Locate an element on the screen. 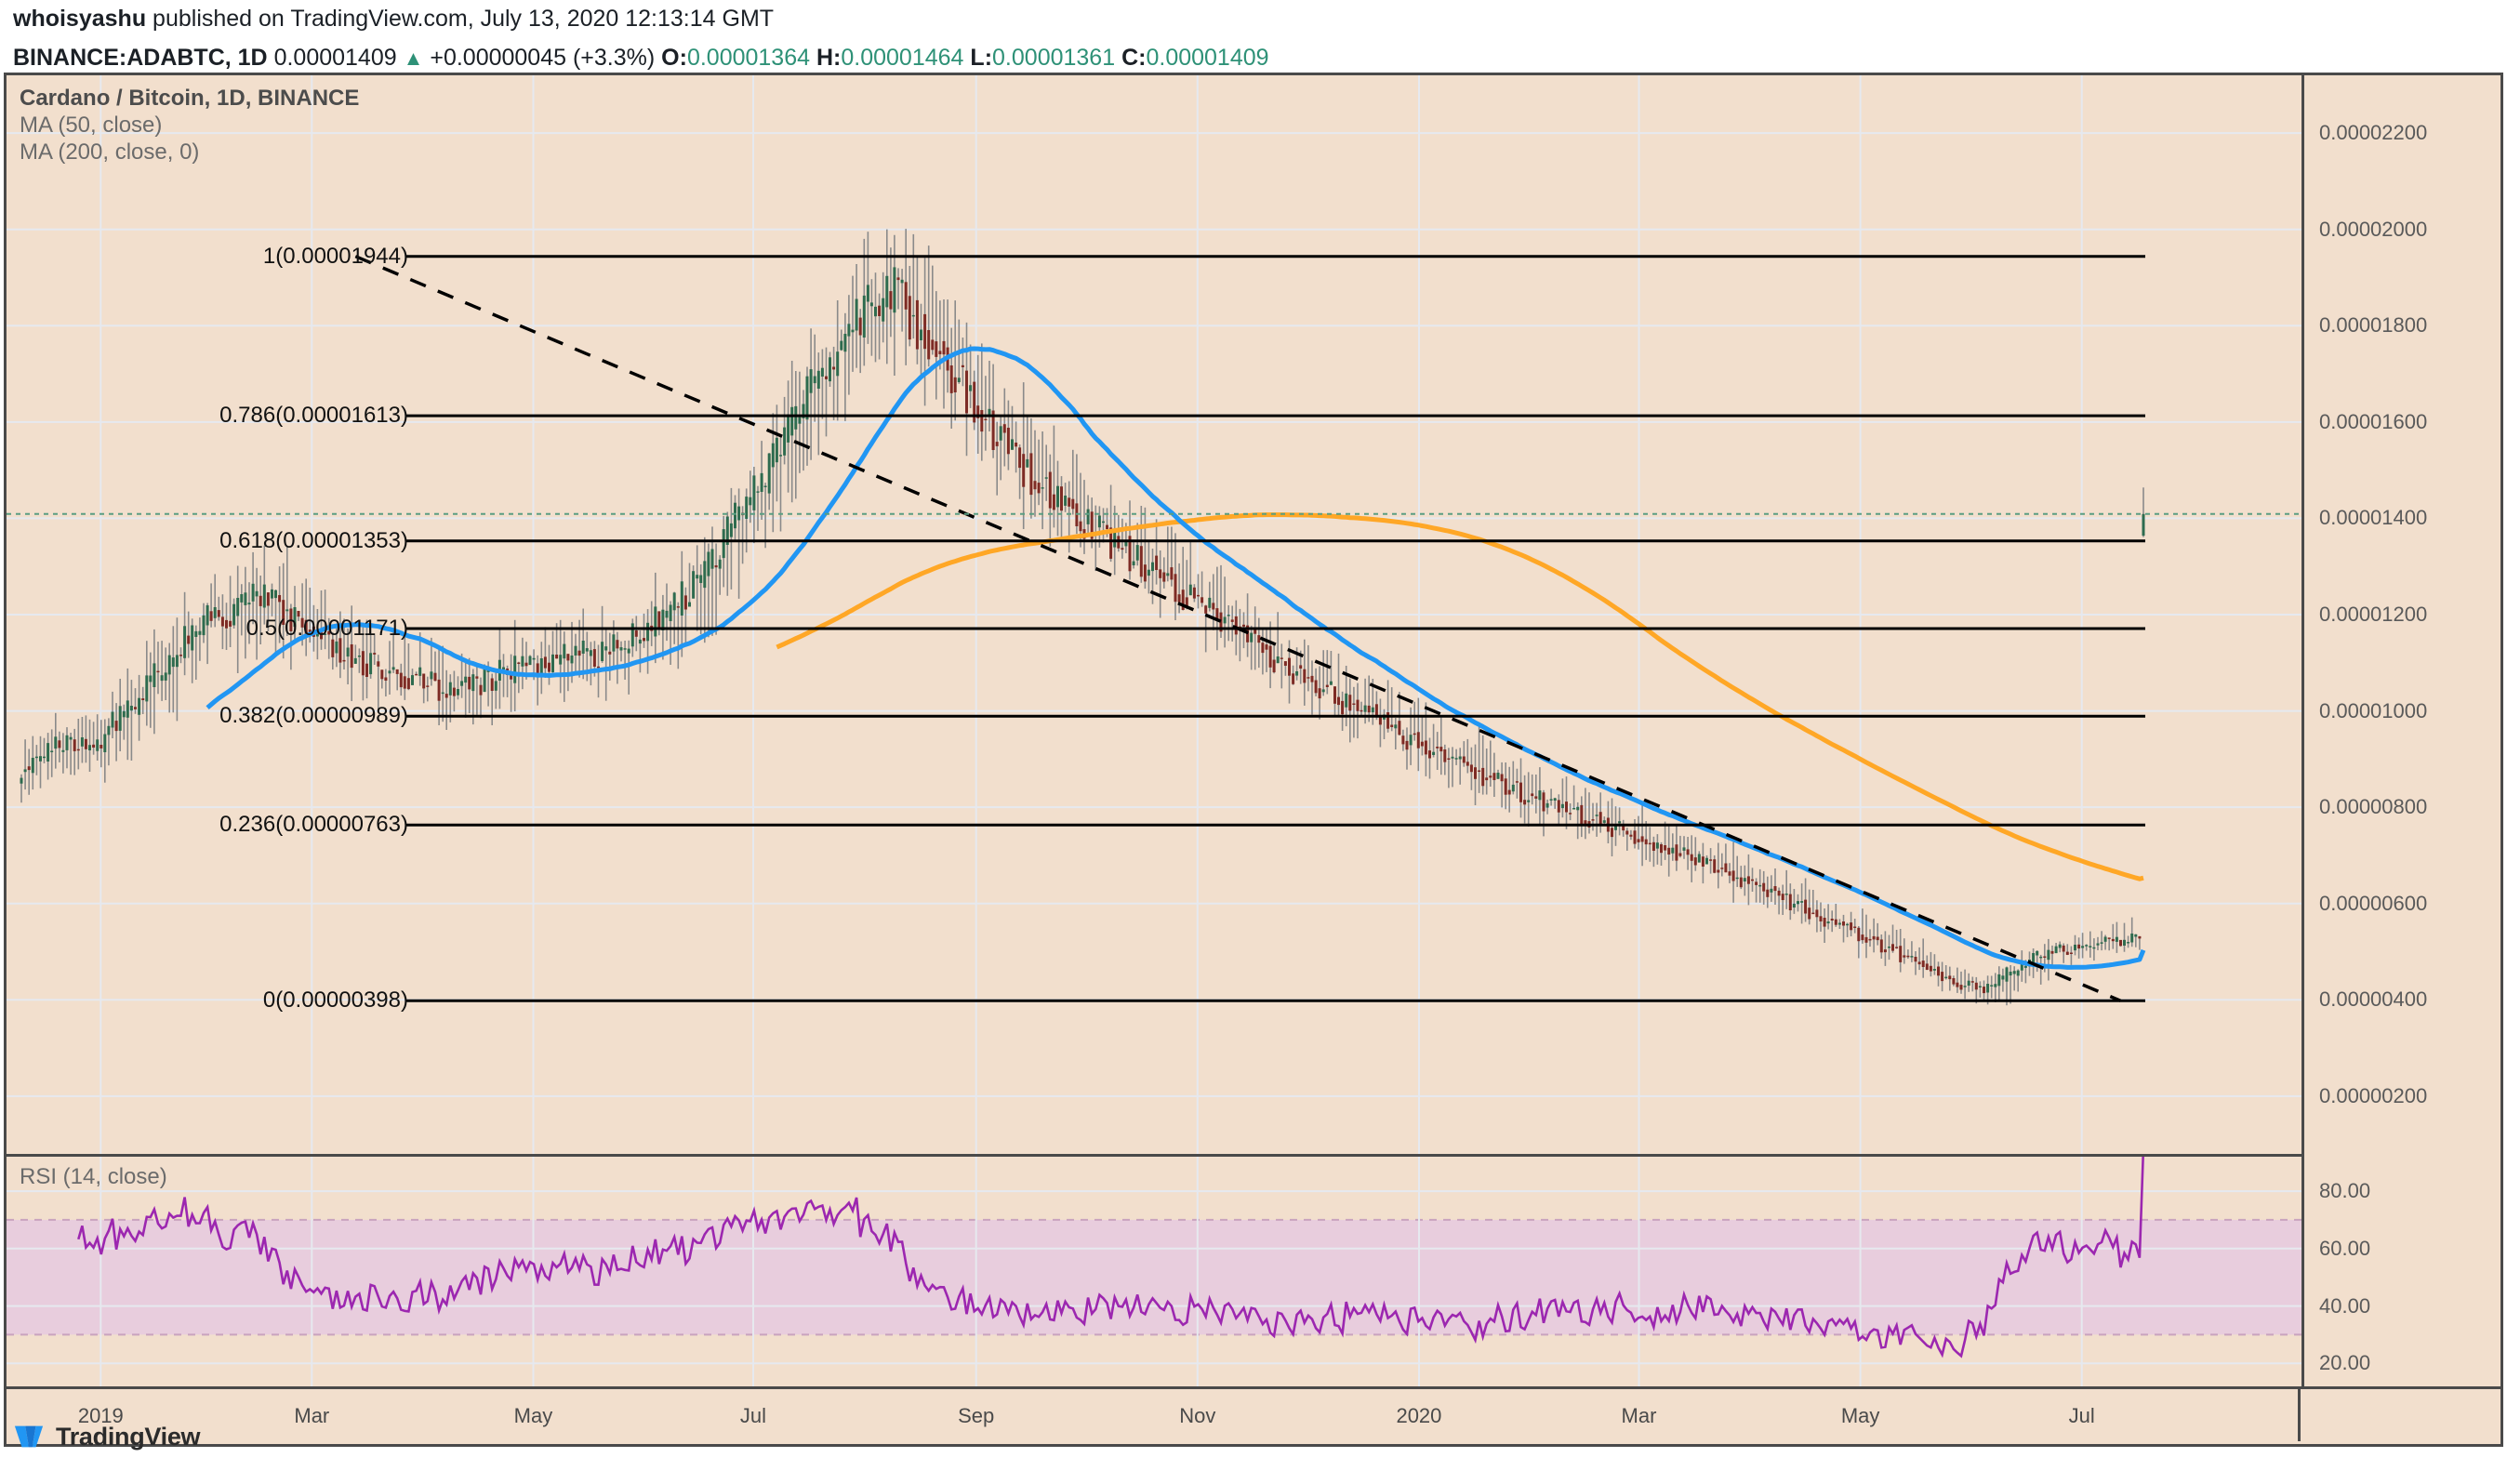 This screenshot has width=2507, height=1484. last-price: 0.00001409 is located at coordinates (335, 58).